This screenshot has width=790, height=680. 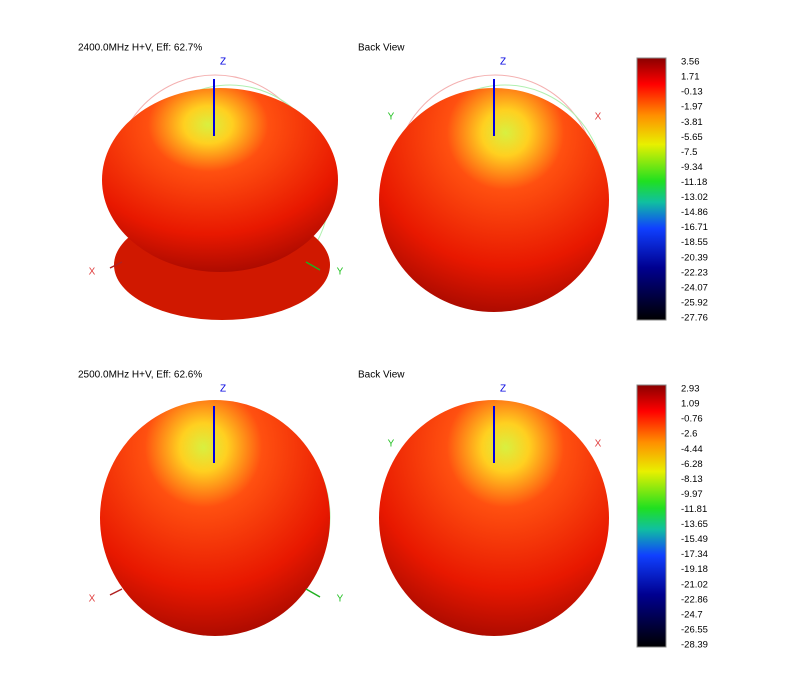 I want to click on colorbar-label: -11.18, so click(x=694, y=182).